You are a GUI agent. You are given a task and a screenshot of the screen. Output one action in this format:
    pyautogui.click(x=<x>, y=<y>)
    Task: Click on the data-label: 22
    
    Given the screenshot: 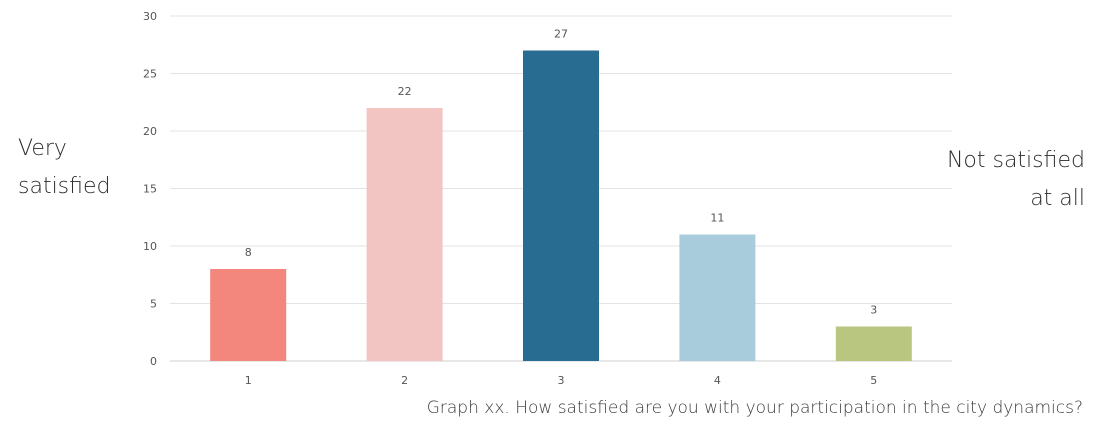 What is the action you would take?
    pyautogui.click(x=405, y=91)
    